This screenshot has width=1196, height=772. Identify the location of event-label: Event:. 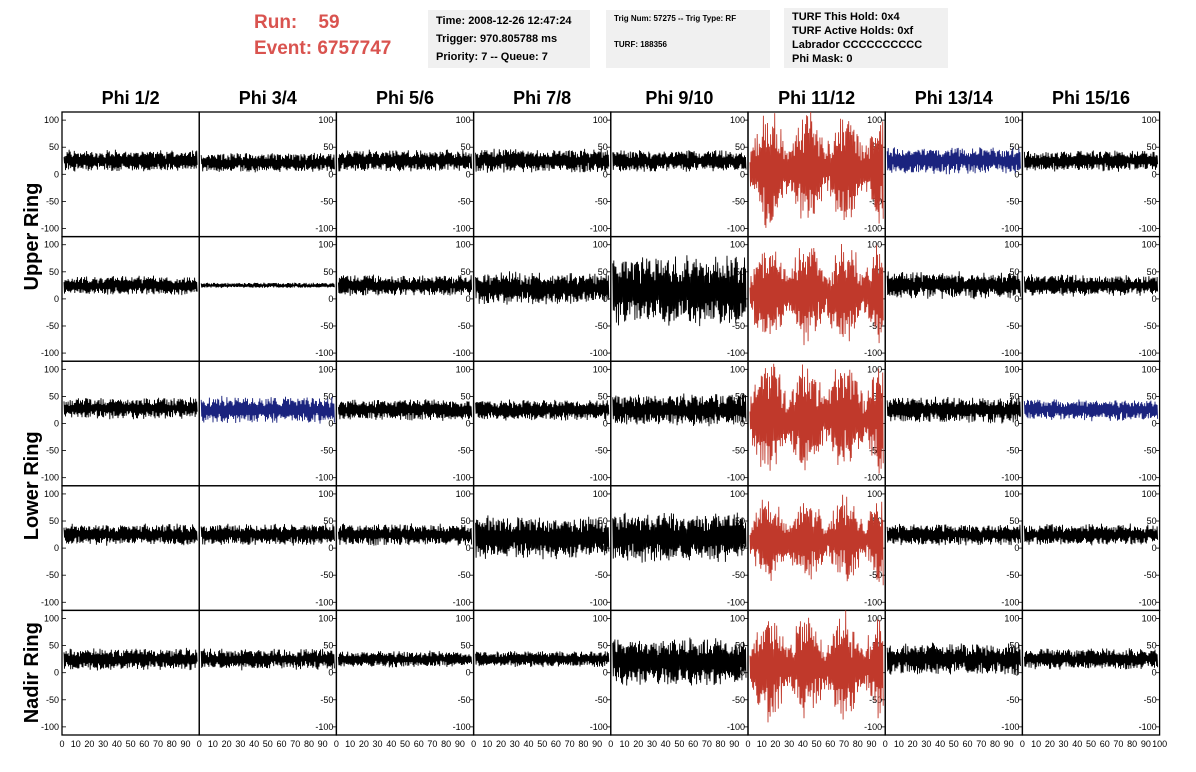
(283, 48).